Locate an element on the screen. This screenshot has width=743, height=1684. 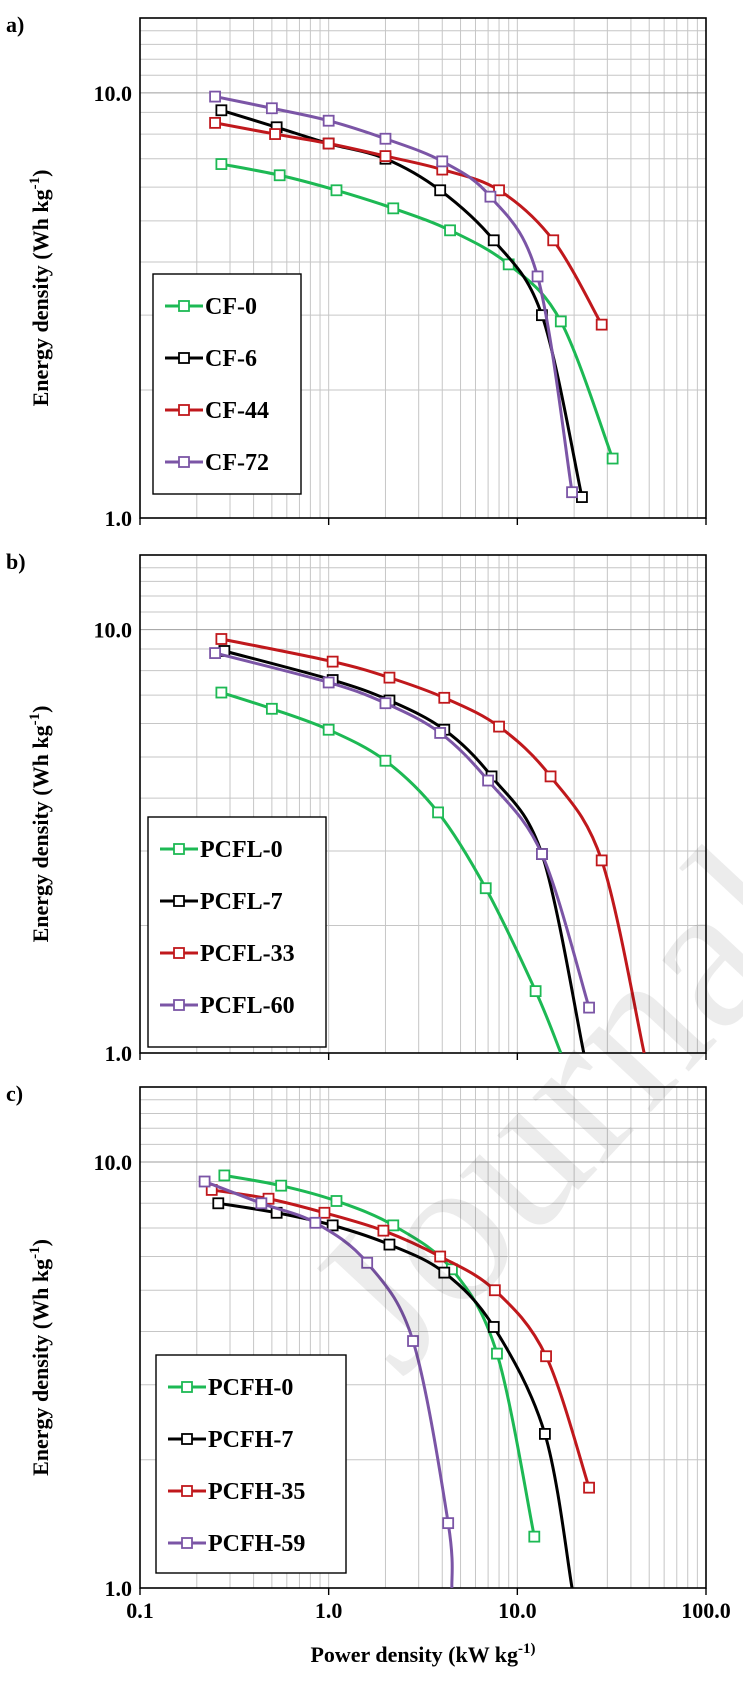
x-tick-label: 100.0 is located at coordinates (706, 1610).